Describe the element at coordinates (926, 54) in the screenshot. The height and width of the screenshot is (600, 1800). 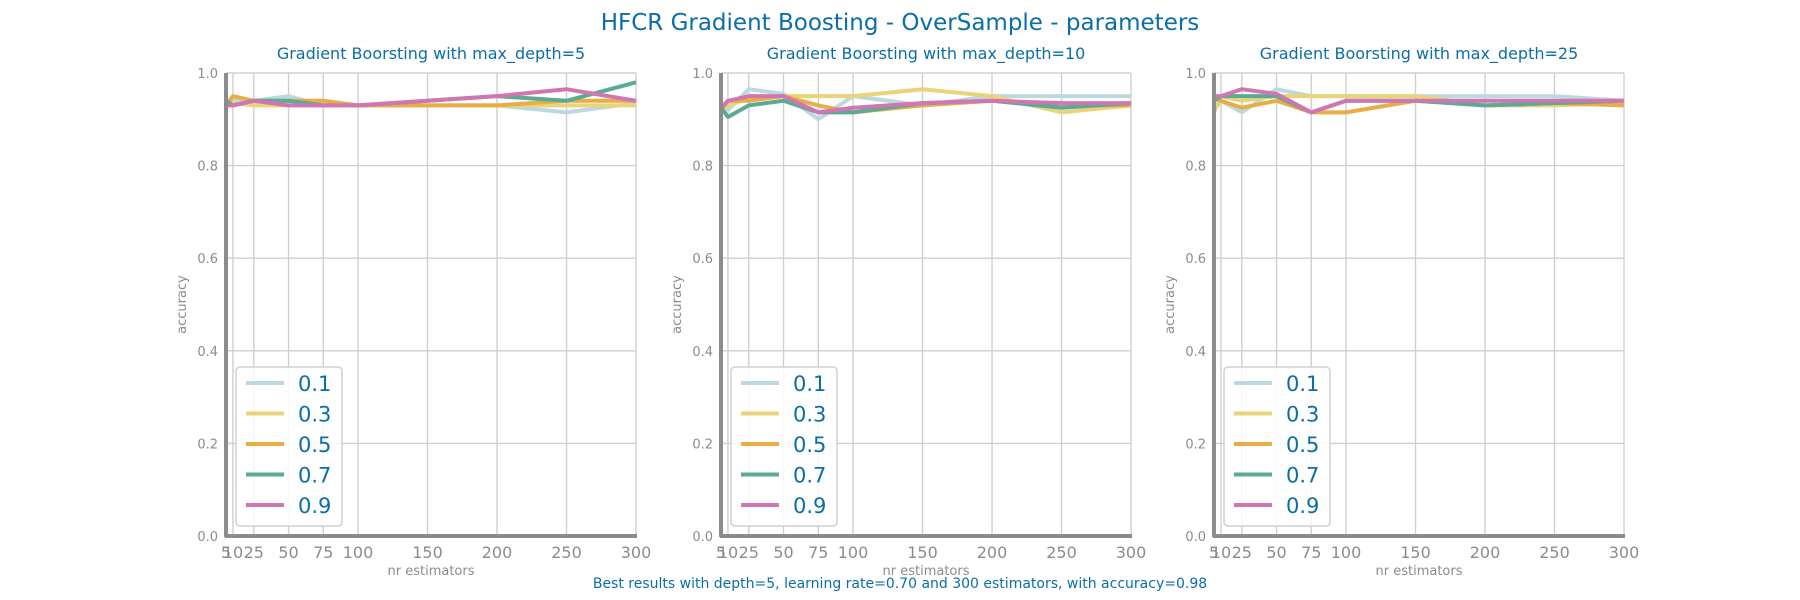
I see `subplot-title: Gradient Boorsting with max_depth=10` at that location.